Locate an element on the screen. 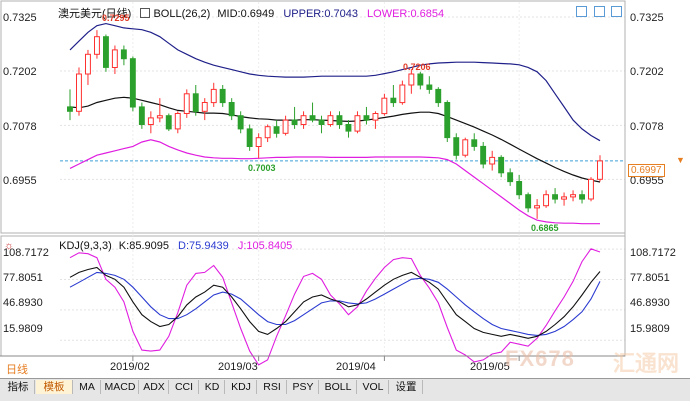 This screenshot has width=690, height=401. k-value: 85.9095 is located at coordinates (149, 246).